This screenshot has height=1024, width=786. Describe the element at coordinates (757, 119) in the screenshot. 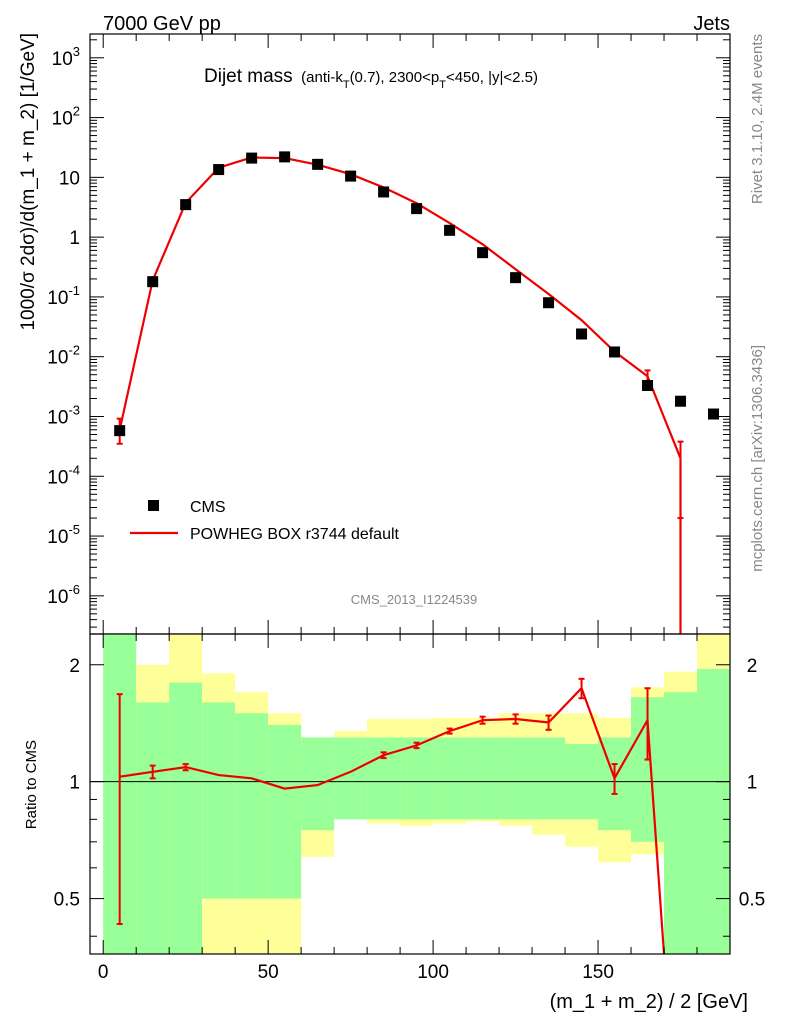

I see `rivet-version-label: Rivet 3.1.10, 2.4M events` at that location.